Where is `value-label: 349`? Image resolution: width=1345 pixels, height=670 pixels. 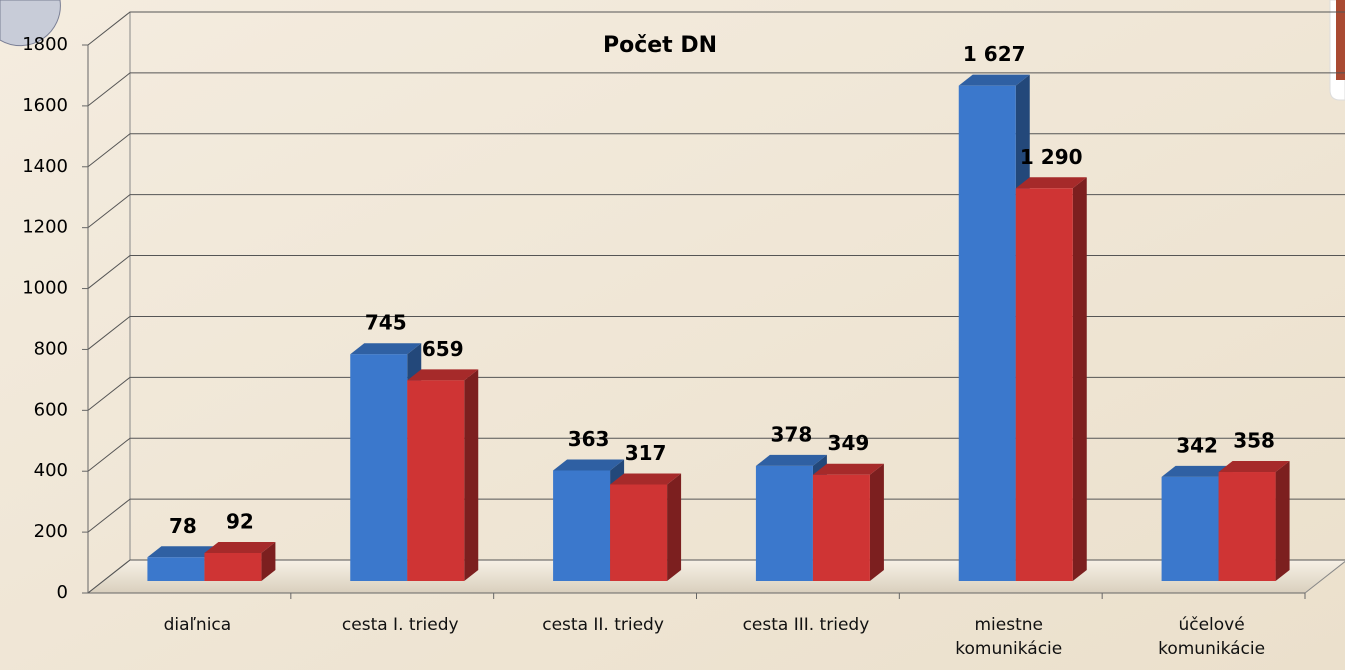 value-label: 349 is located at coordinates (849, 443).